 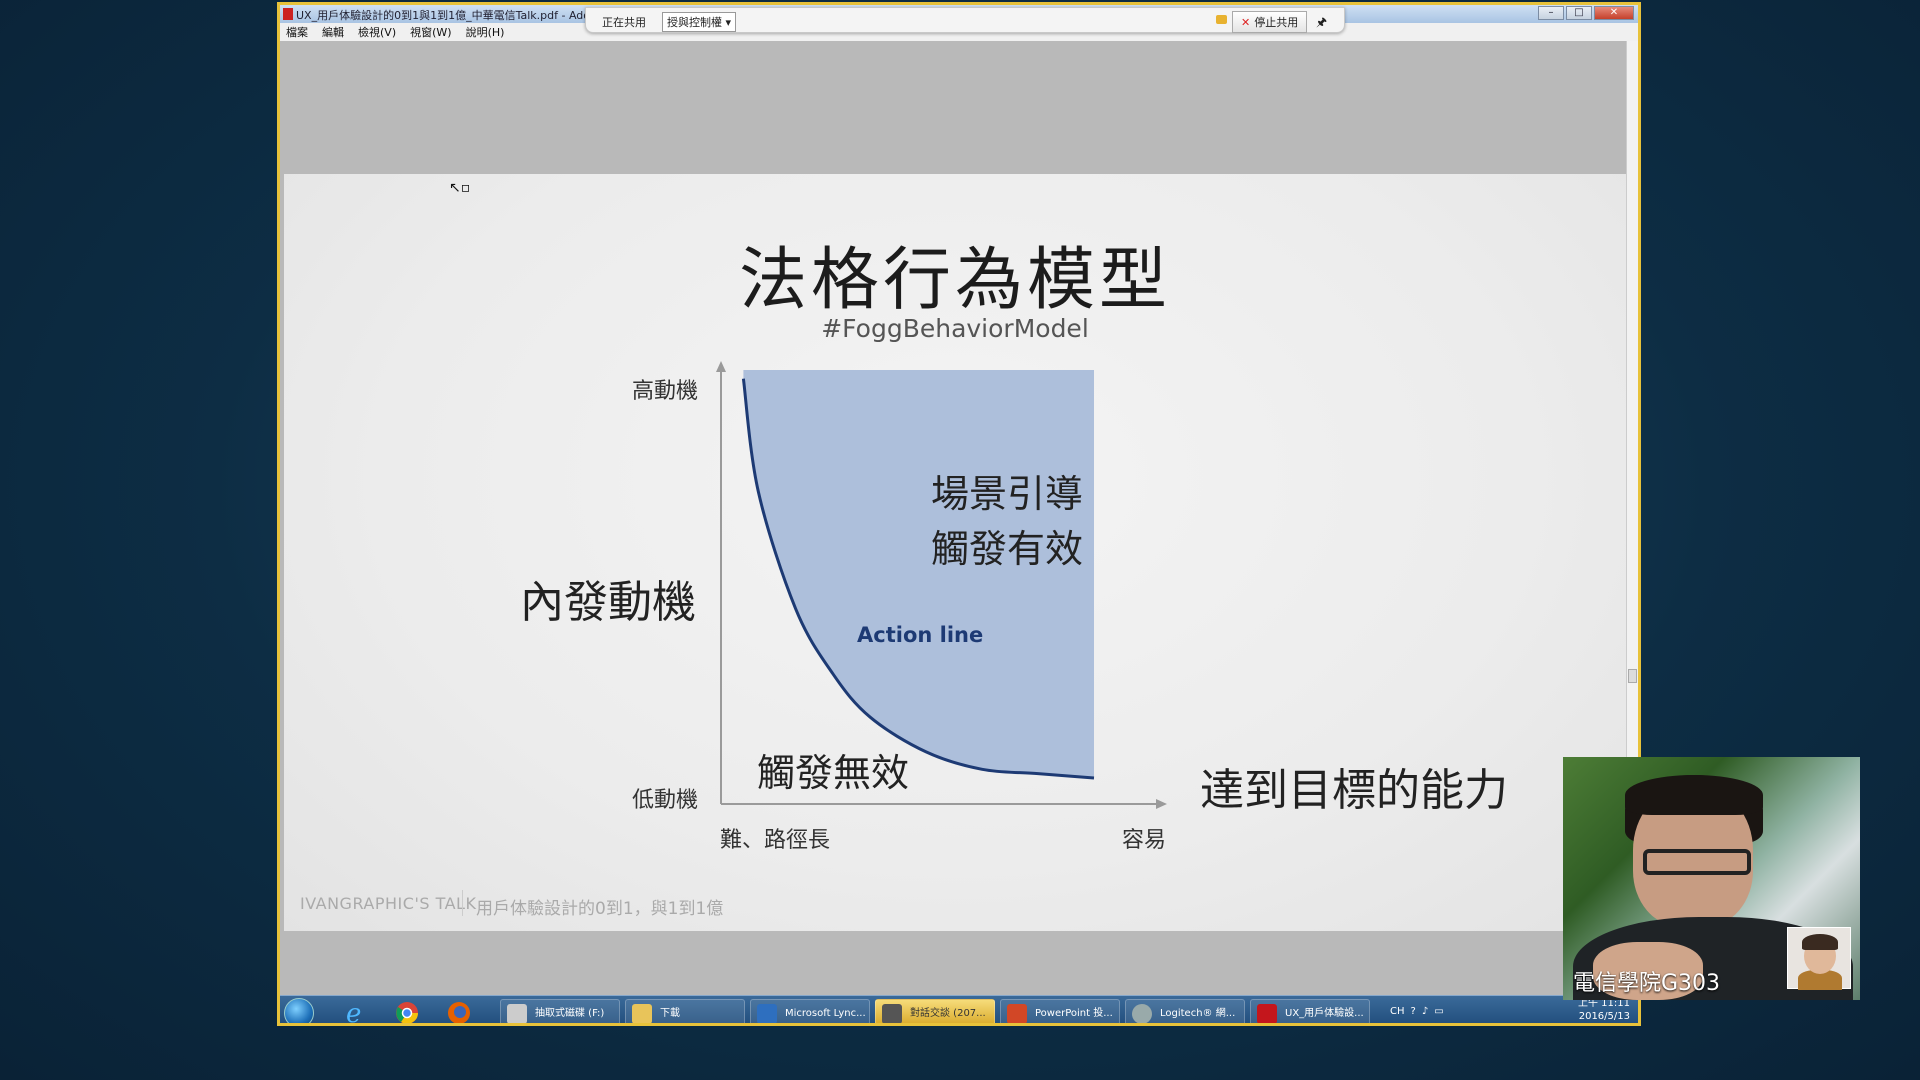 What do you see at coordinates (721, 366) in the screenshot?
I see `y-axis-arrow` at bounding box center [721, 366].